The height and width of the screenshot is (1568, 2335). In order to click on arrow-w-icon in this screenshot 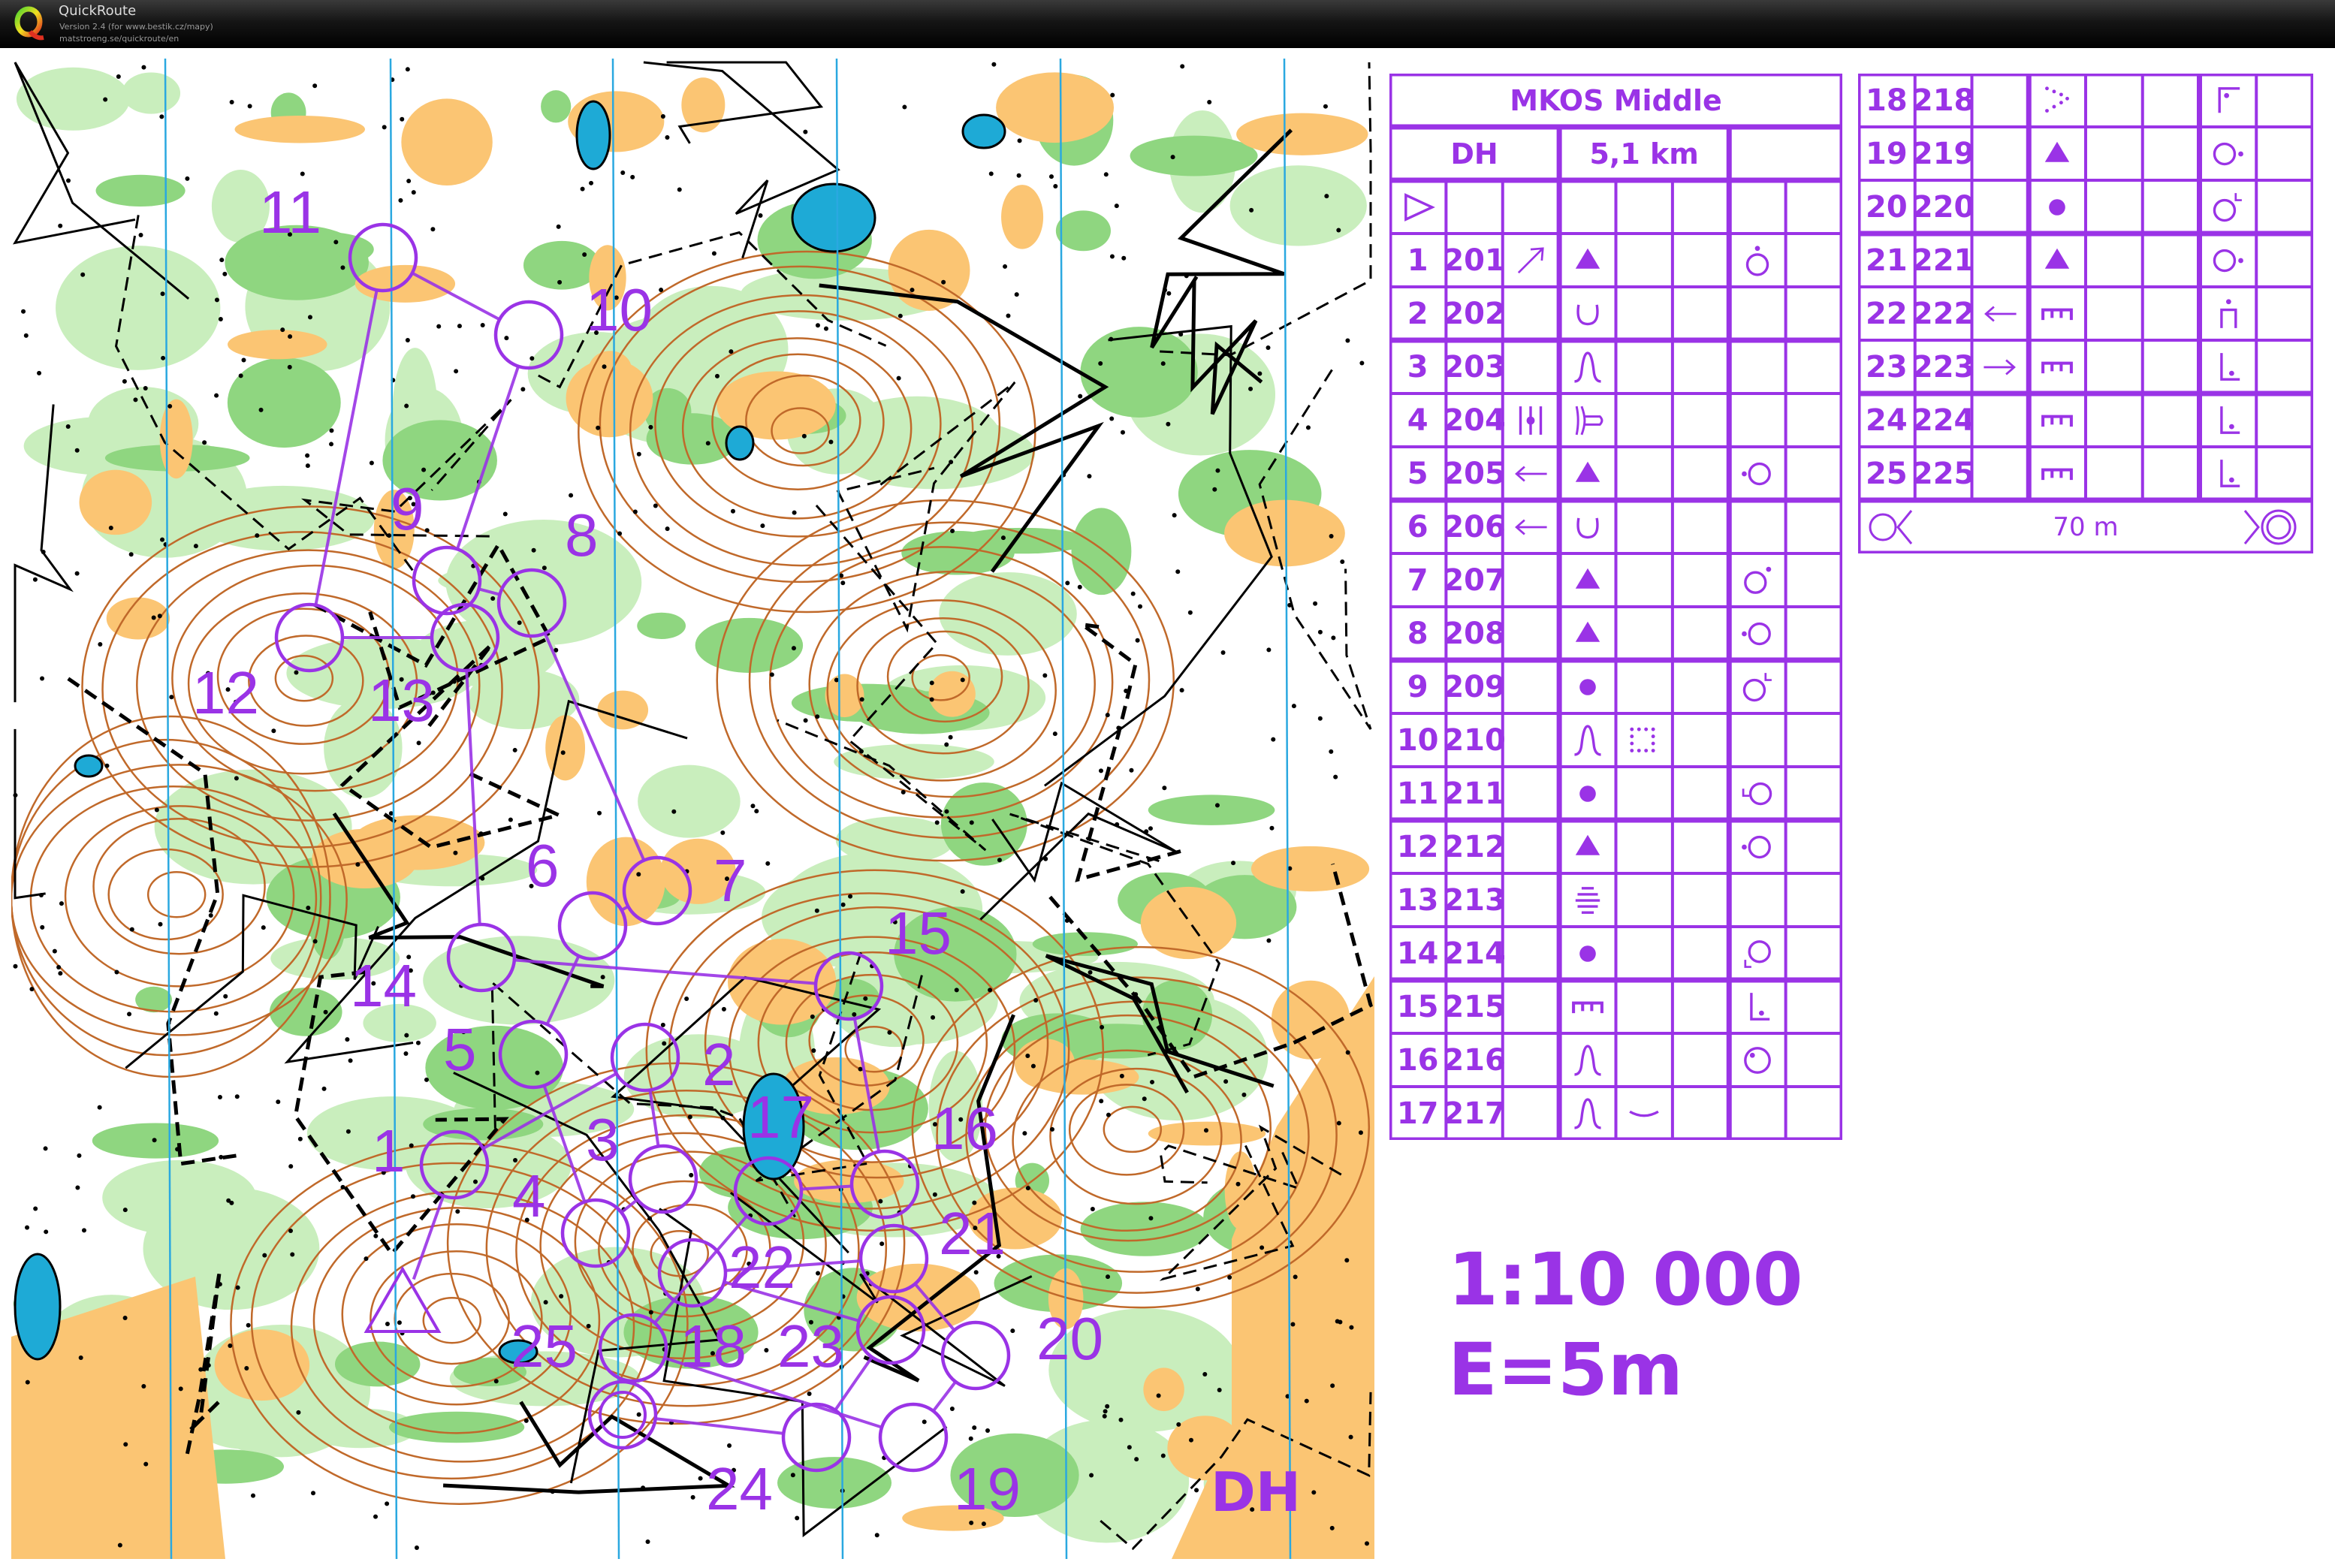, I will do `click(2000, 314)`.